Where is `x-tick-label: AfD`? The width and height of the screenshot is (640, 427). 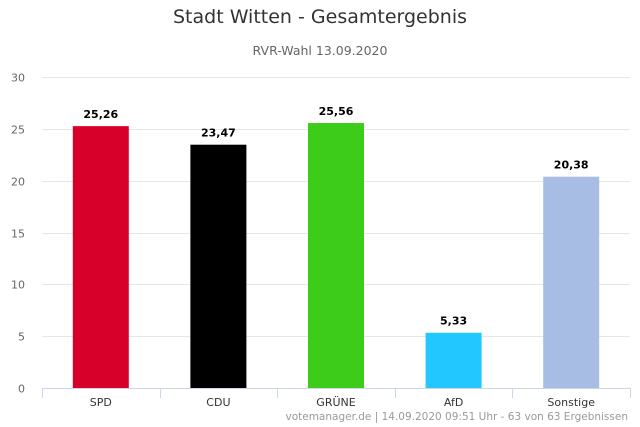
x-tick-label: AfD is located at coordinates (453, 402).